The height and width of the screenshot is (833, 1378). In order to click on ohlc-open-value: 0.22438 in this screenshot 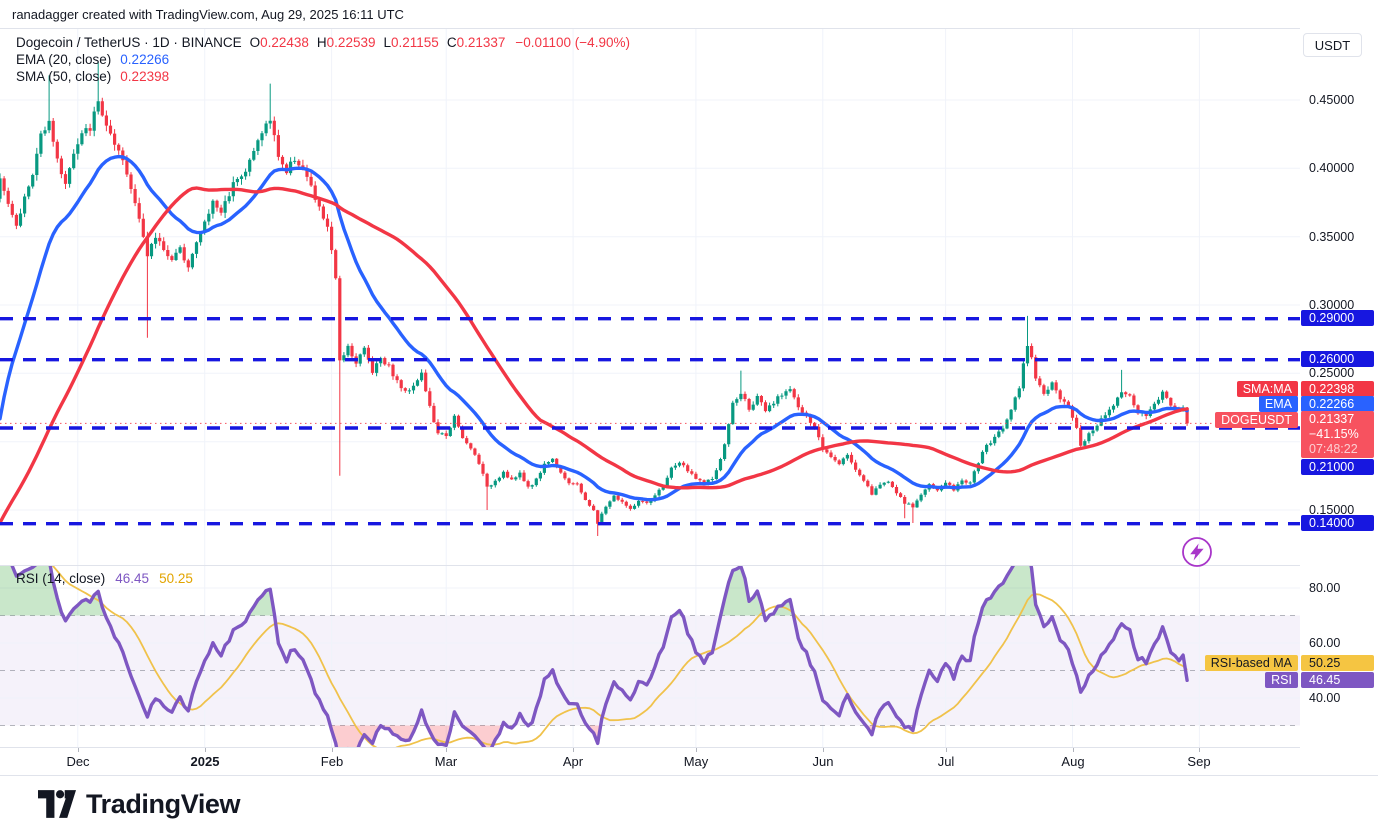, I will do `click(284, 42)`.